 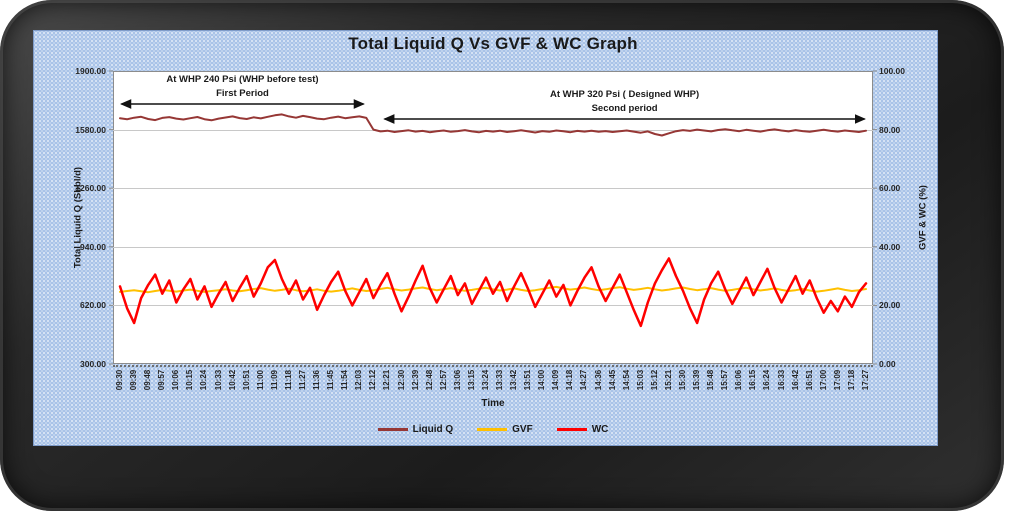 I want to click on y-right-tick-label: 60.00, so click(x=890, y=188).